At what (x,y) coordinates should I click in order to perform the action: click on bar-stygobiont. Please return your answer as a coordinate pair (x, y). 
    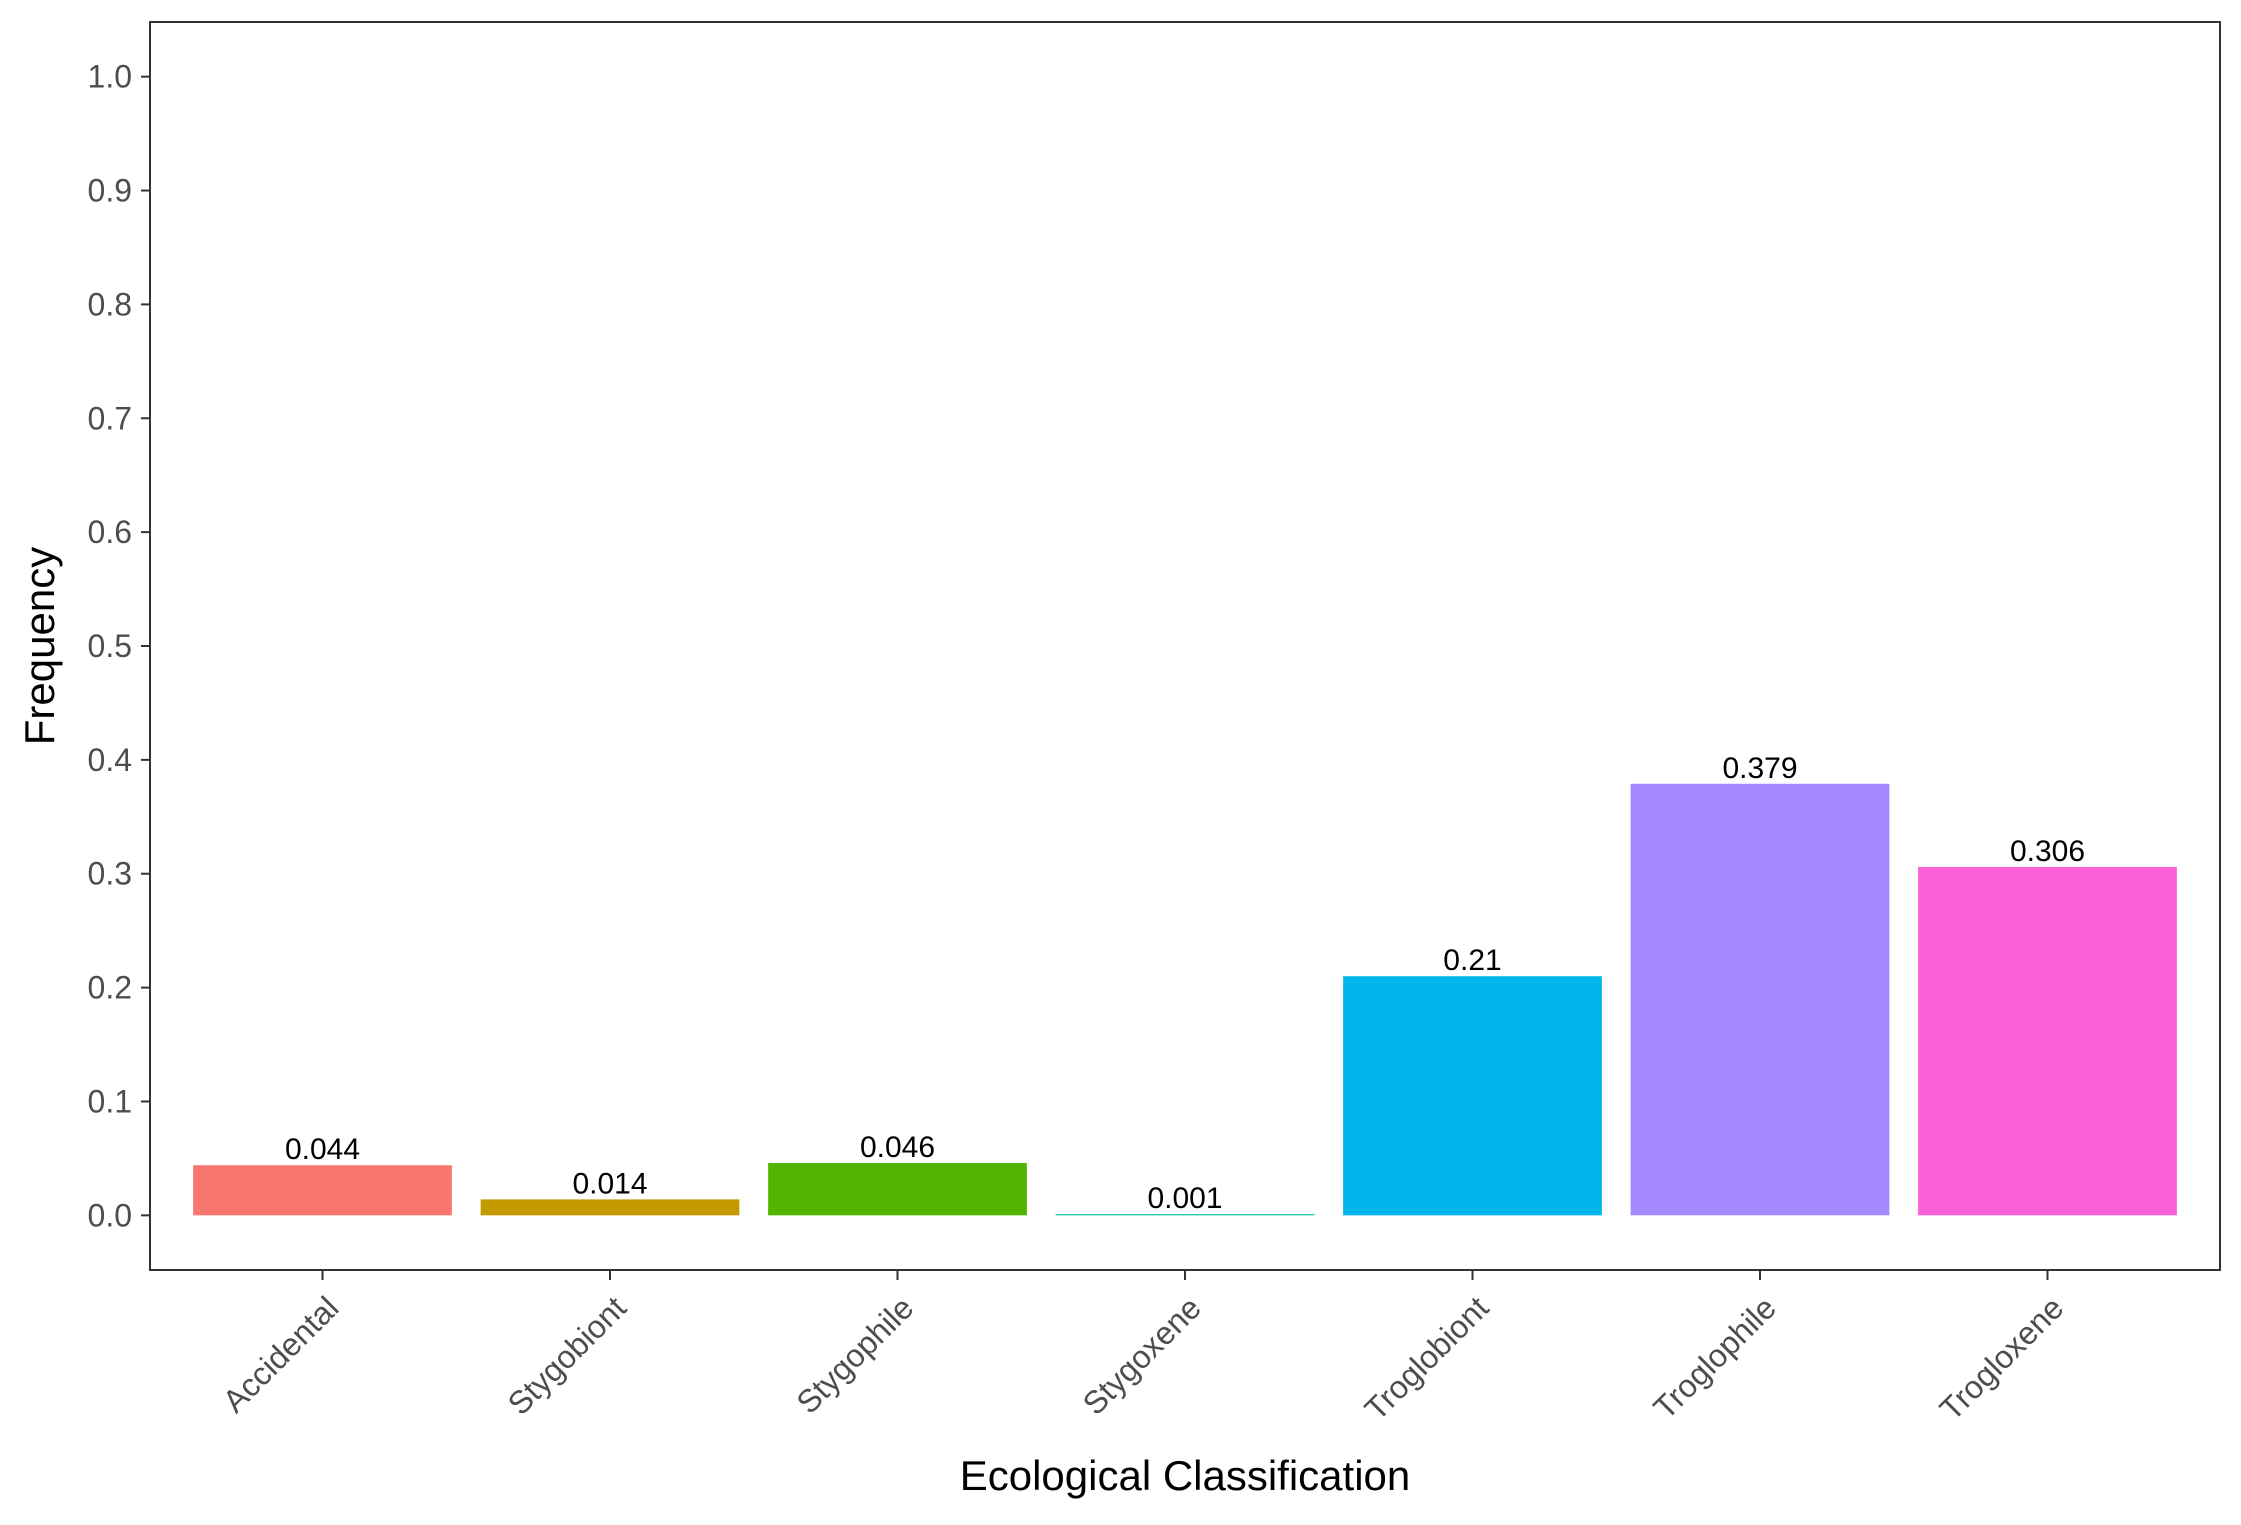
    Looking at the image, I should click on (610, 1207).